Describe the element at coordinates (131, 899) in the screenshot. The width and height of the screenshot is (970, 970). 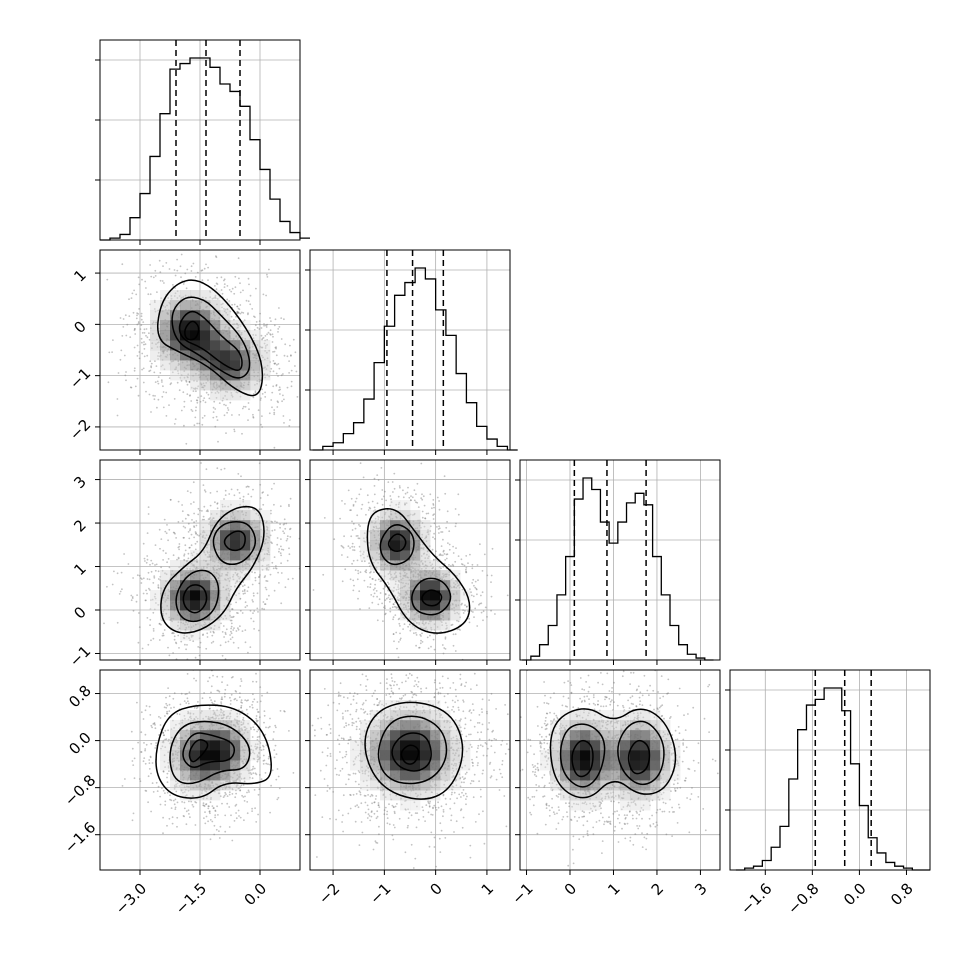
I see `x-tick-label-0-0: −3.0` at that location.